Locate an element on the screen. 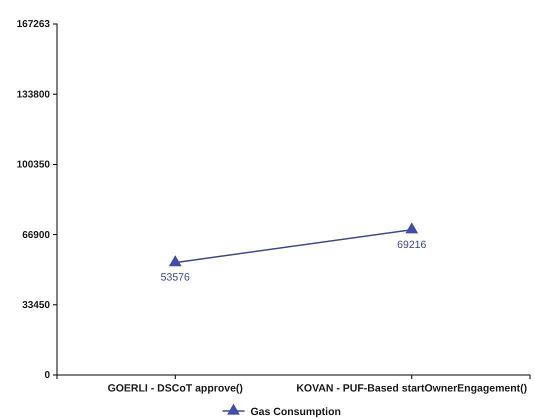 The width and height of the screenshot is (535, 419). data-label: 69216 is located at coordinates (412, 244).